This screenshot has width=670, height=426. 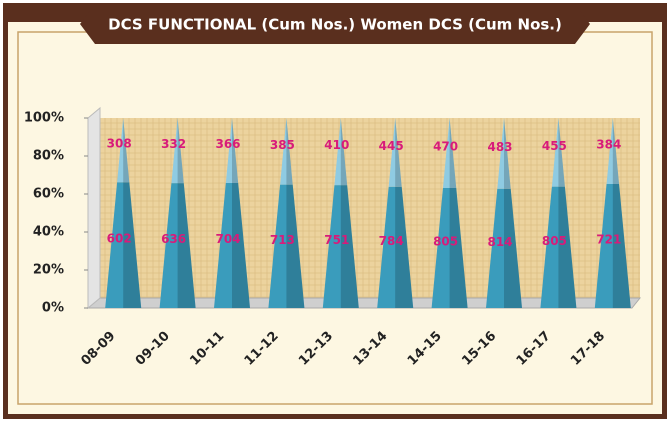 I want to click on title-banner, so click(x=335, y=24).